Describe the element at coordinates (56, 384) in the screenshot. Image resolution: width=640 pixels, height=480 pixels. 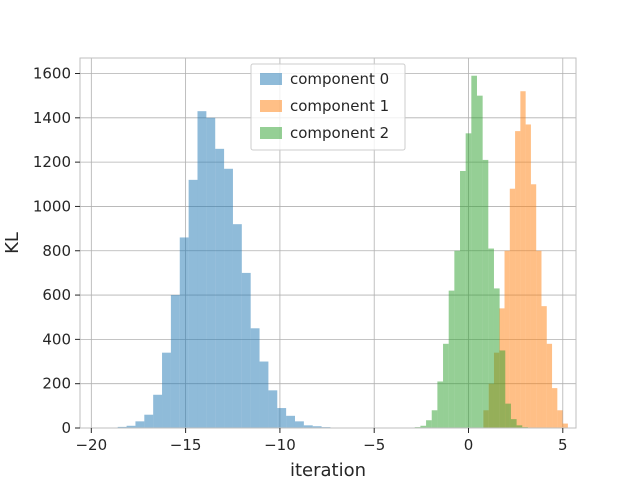
I see `y-tick-label: 200` at that location.